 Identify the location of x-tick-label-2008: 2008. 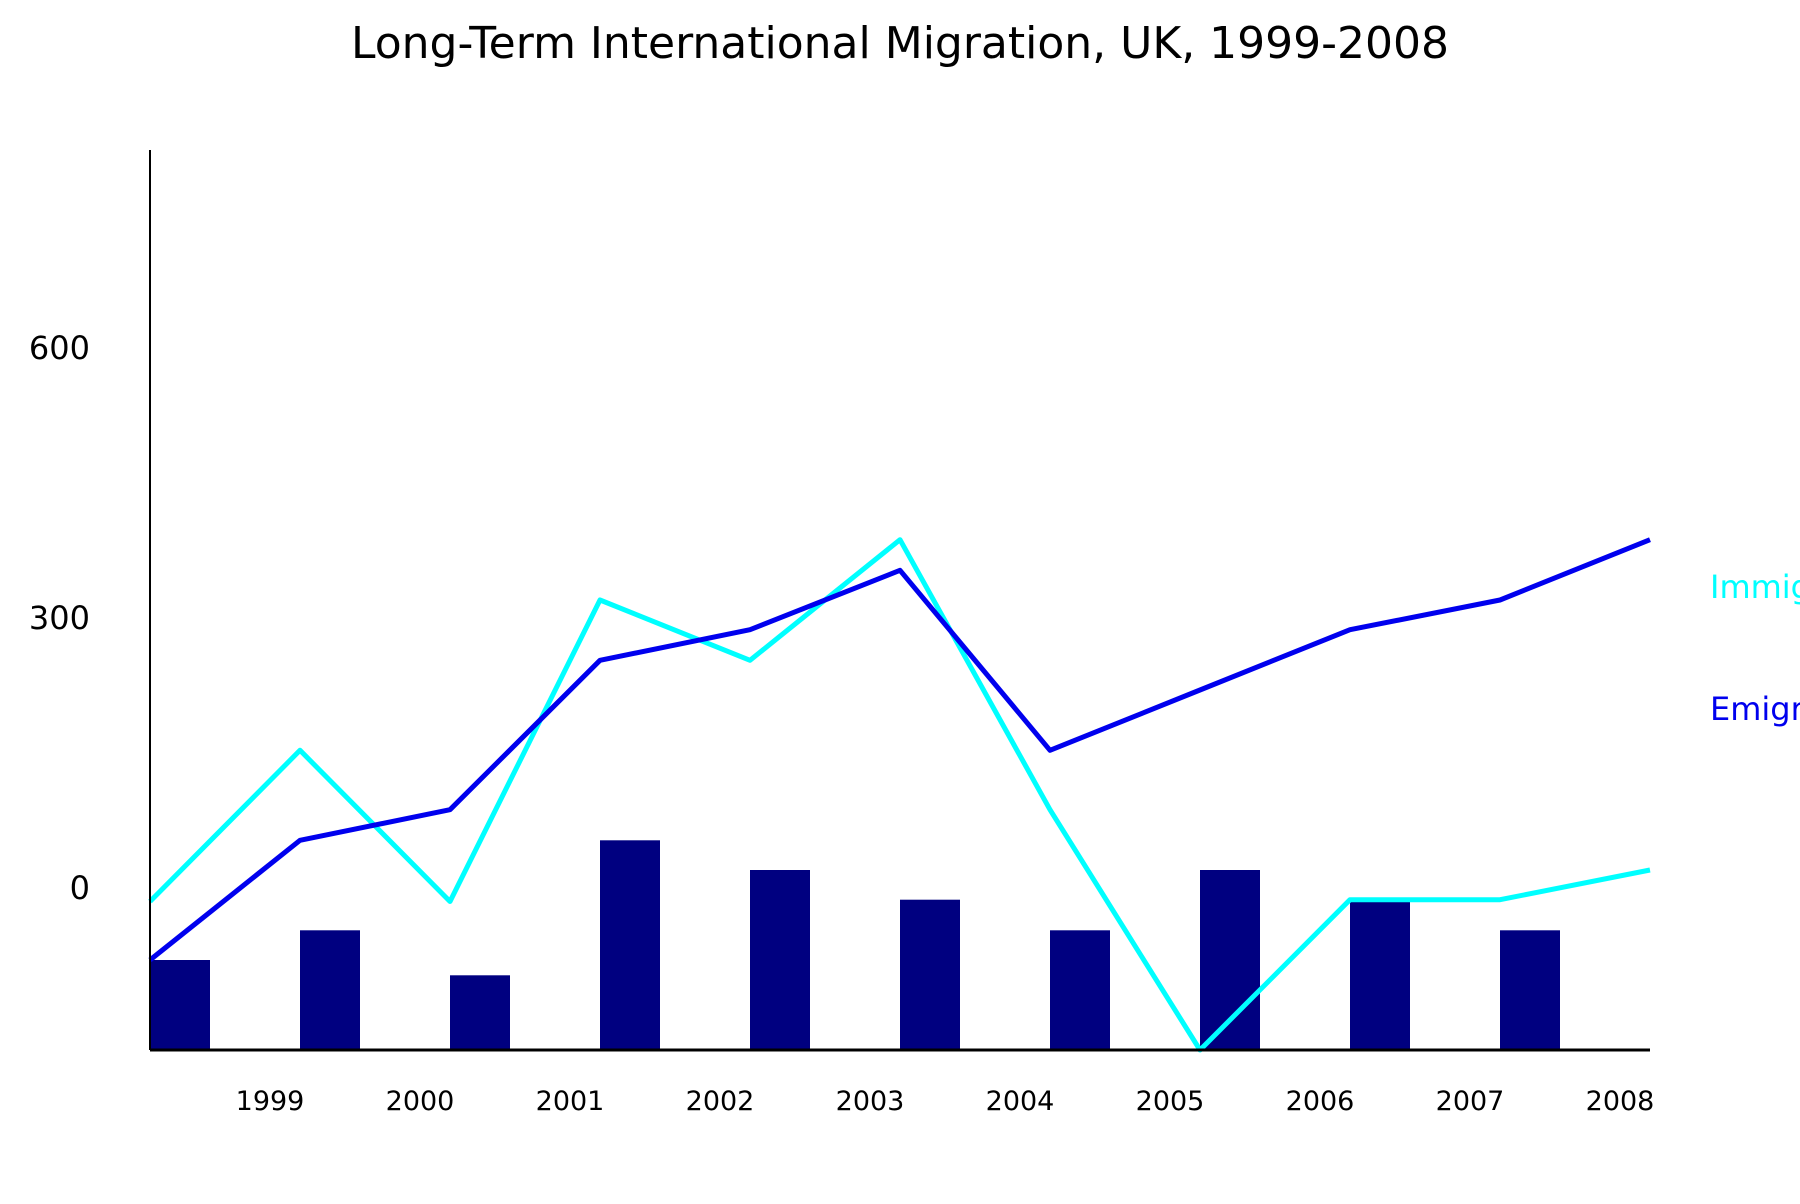
(1620, 1101).